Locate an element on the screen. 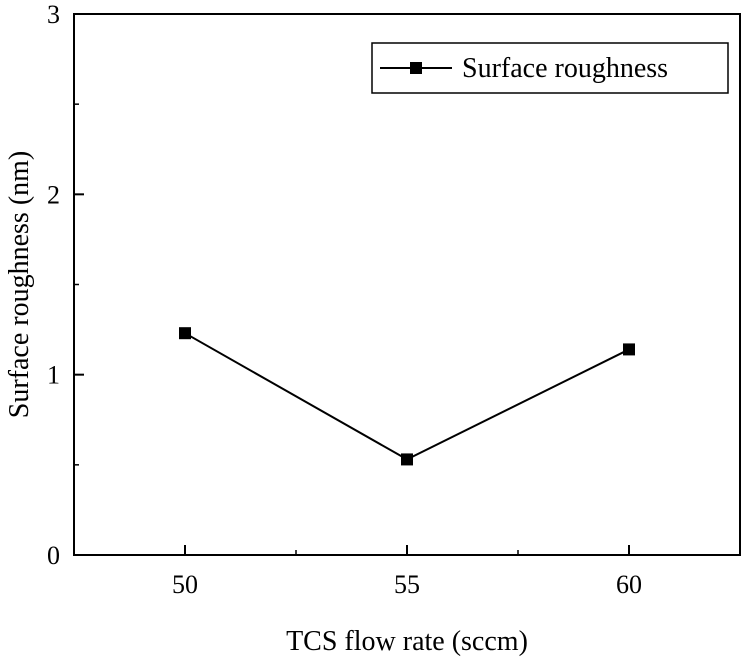 This screenshot has width=746, height=670. y-tick-label: 2 is located at coordinates (53, 194).